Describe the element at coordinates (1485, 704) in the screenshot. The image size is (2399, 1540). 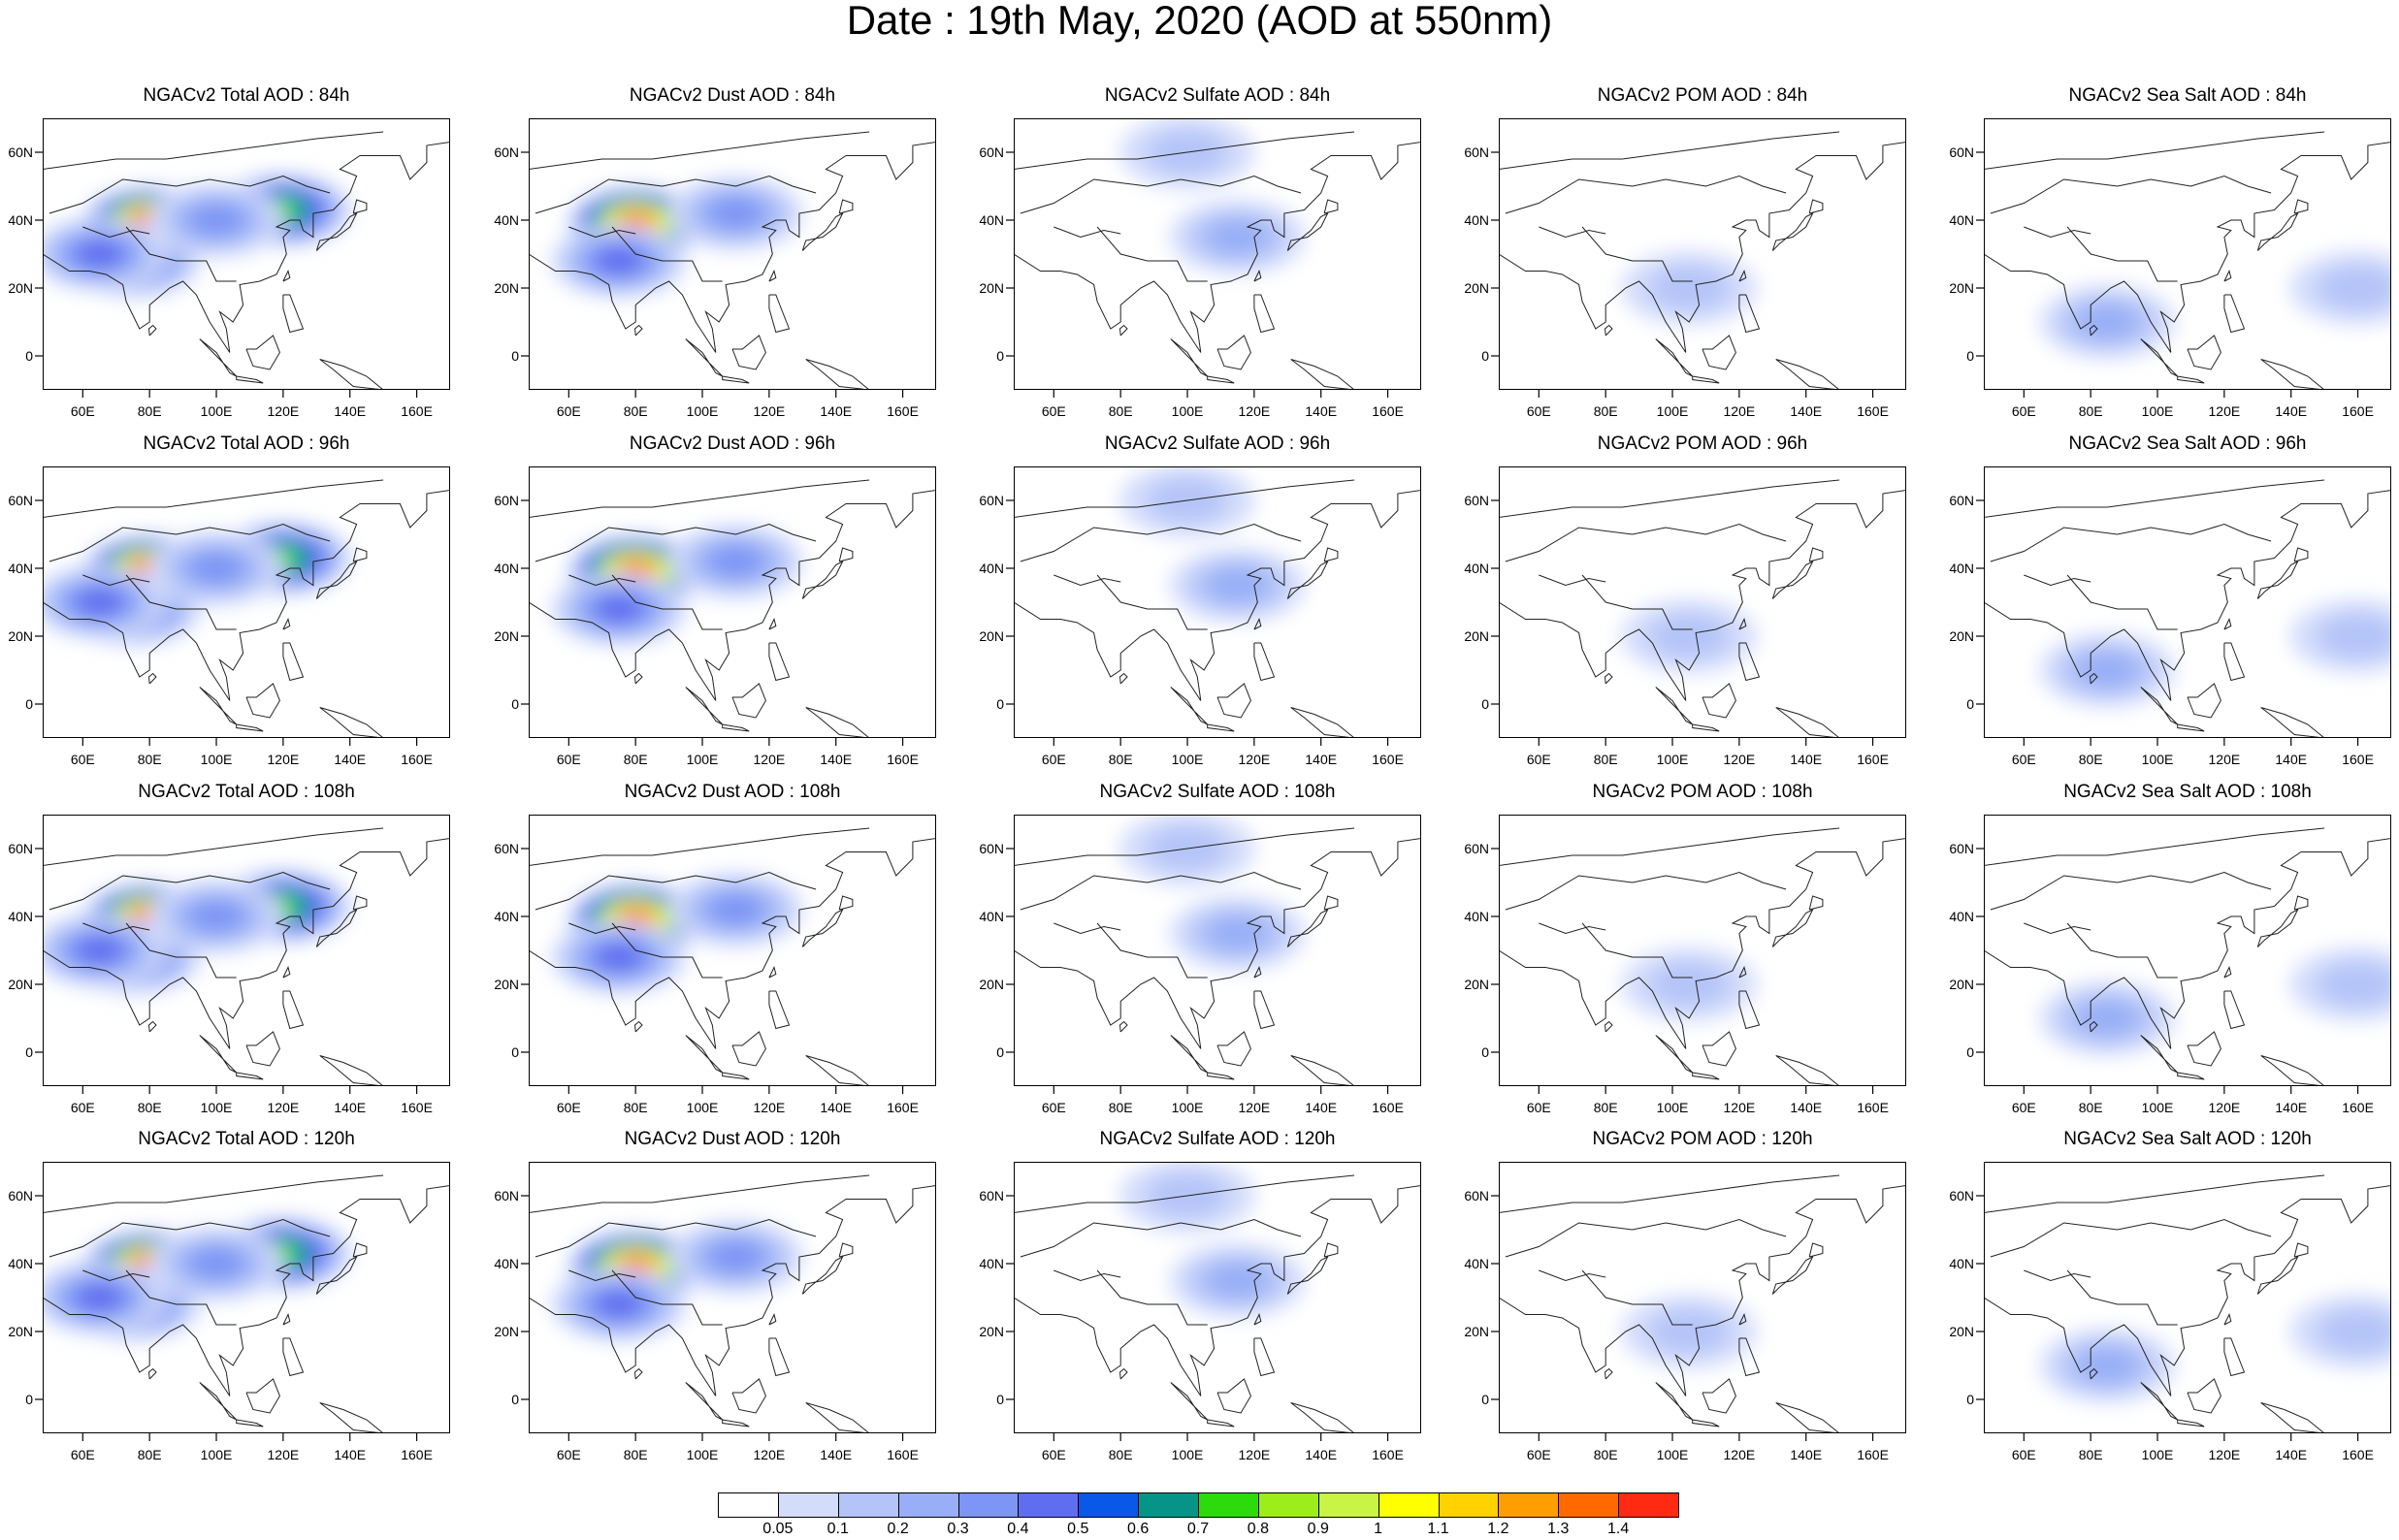
I see `lat-tick-label: 0` at that location.